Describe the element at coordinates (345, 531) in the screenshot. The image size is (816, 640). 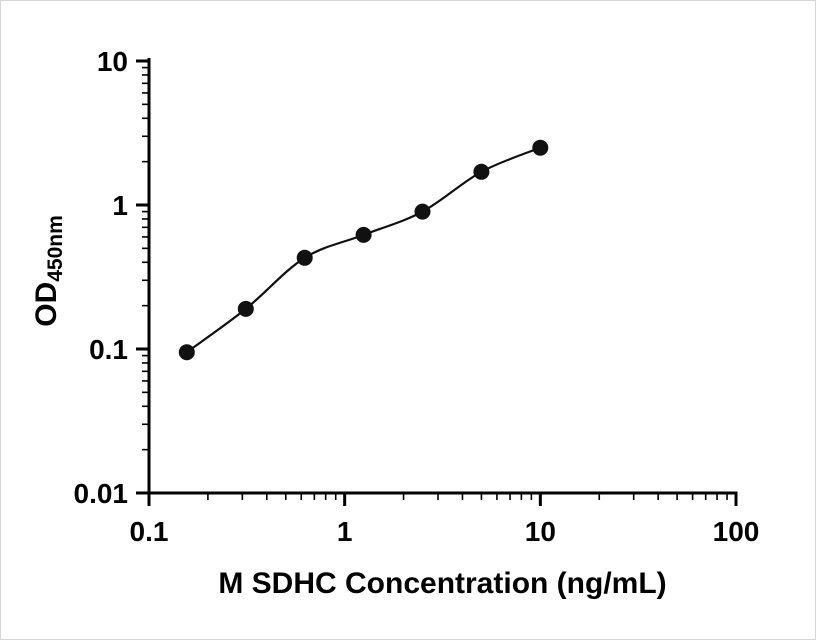
I see `x-tick-label: 1` at that location.